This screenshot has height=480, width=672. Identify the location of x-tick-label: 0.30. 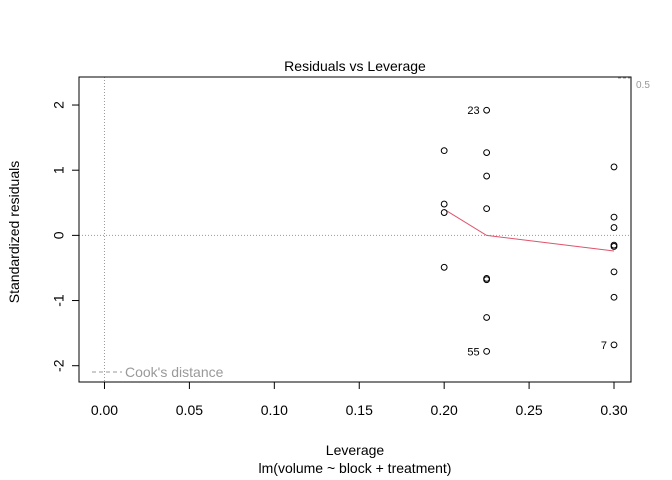
(613, 410).